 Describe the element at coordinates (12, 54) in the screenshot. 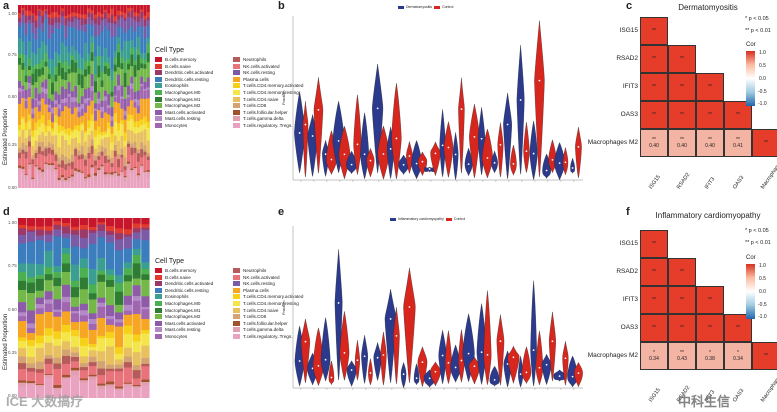

I see `a-ytick: 0.75` at that location.